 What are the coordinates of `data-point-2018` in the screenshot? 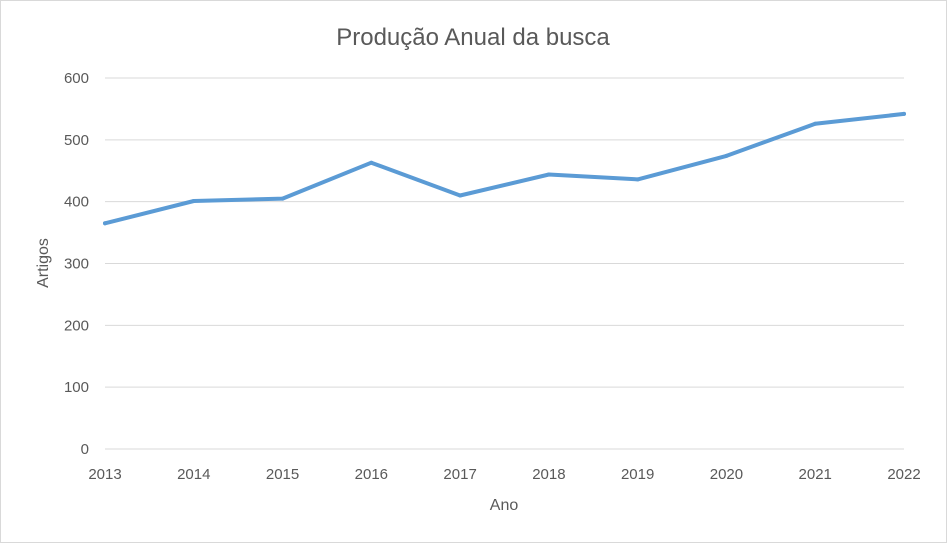 It's located at (548, 174).